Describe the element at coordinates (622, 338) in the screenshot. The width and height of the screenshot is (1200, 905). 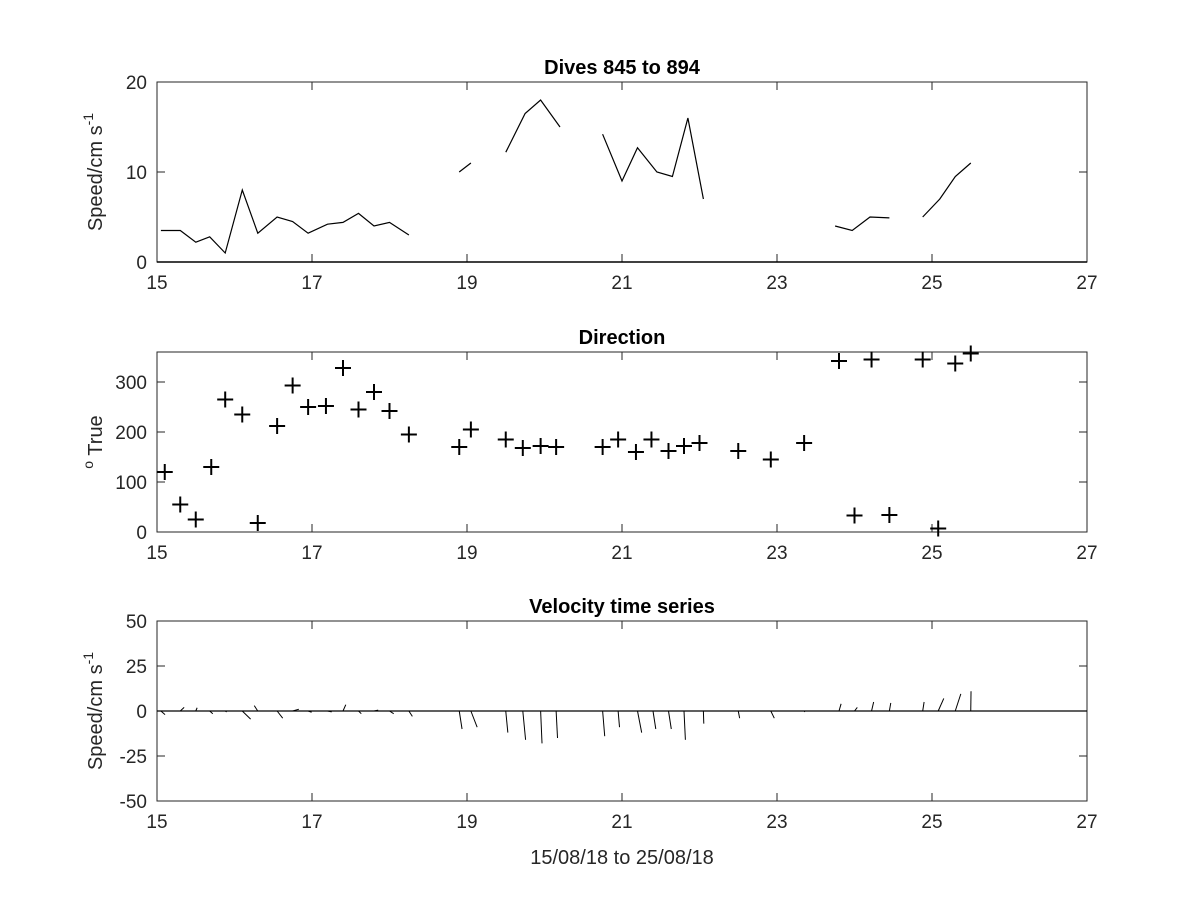
I see `chart-title: Direction` at that location.